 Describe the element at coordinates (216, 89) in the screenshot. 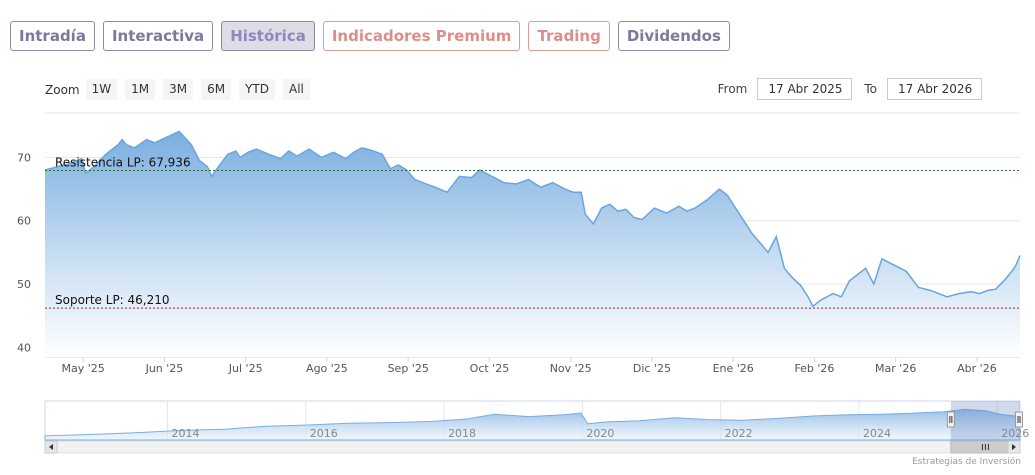

I see `zoom-6m-button: 6M` at that location.